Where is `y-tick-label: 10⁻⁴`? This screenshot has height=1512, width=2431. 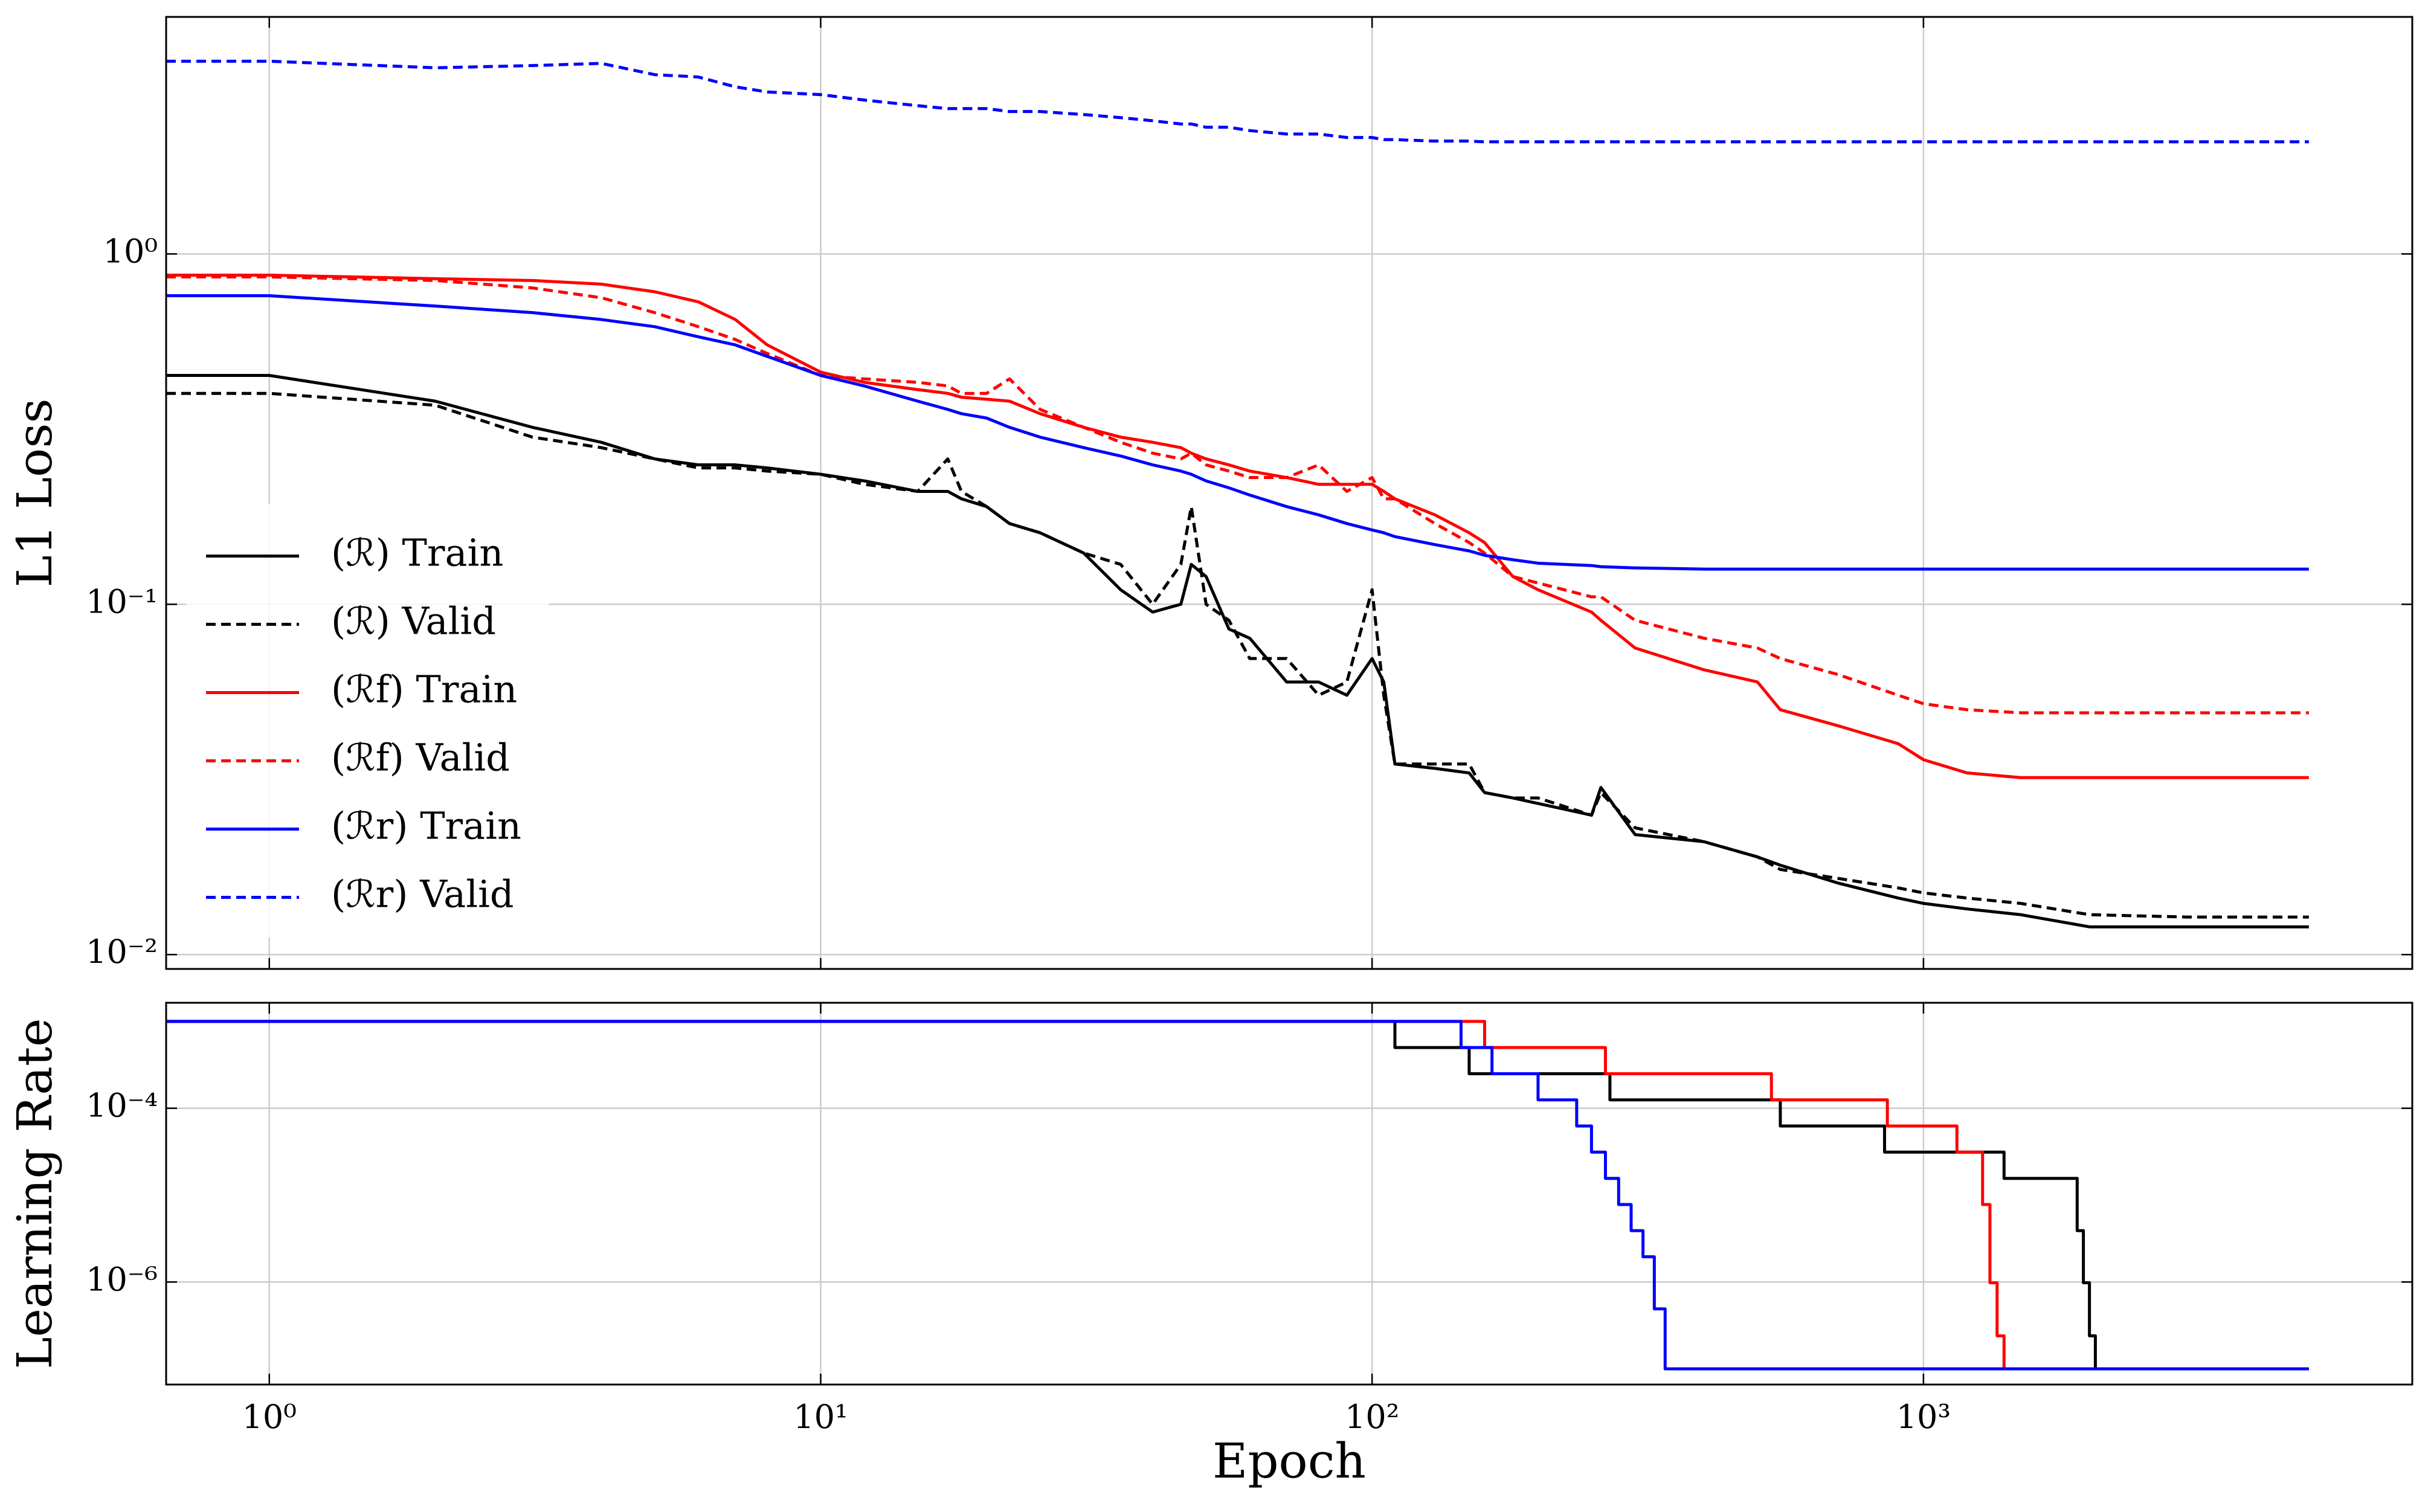
y-tick-label: 10⁻⁴ is located at coordinates (122, 1106).